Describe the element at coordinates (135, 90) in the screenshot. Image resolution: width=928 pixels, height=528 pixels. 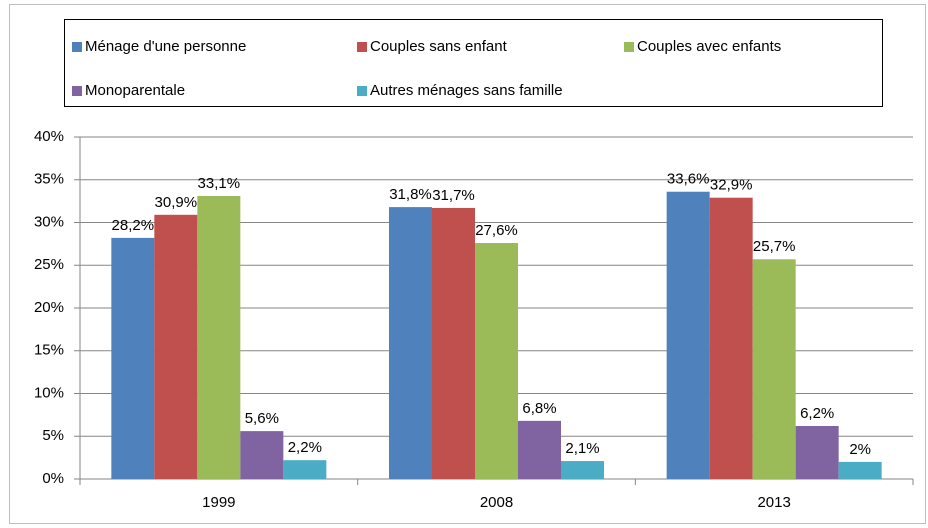
I see `legend-label: Monoparentale` at that location.